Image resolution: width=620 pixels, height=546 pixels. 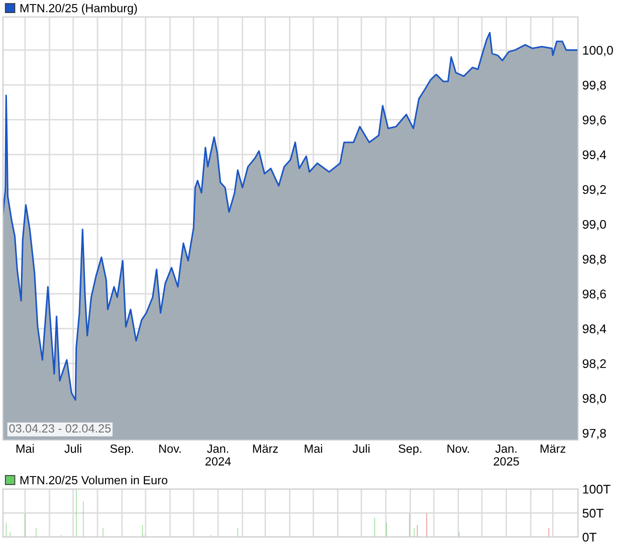 I want to click on y-tick-label: 99,2, so click(x=594, y=190).